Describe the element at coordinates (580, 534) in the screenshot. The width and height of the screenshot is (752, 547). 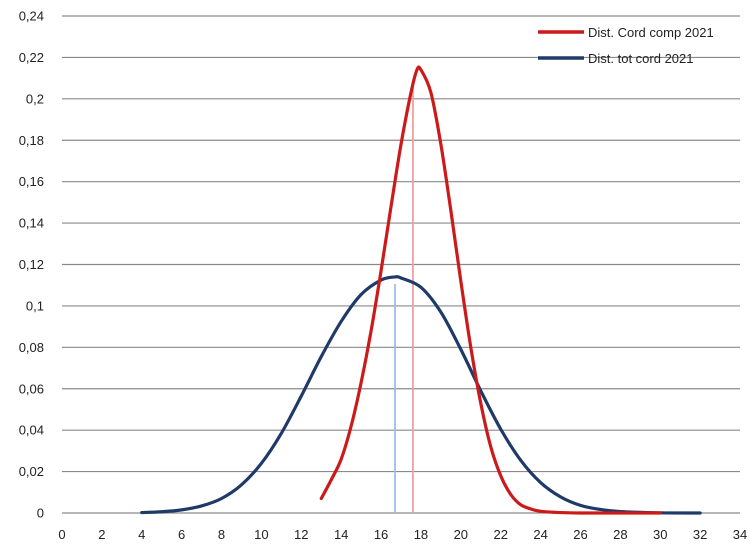
I see `x-tick-label: 26` at that location.